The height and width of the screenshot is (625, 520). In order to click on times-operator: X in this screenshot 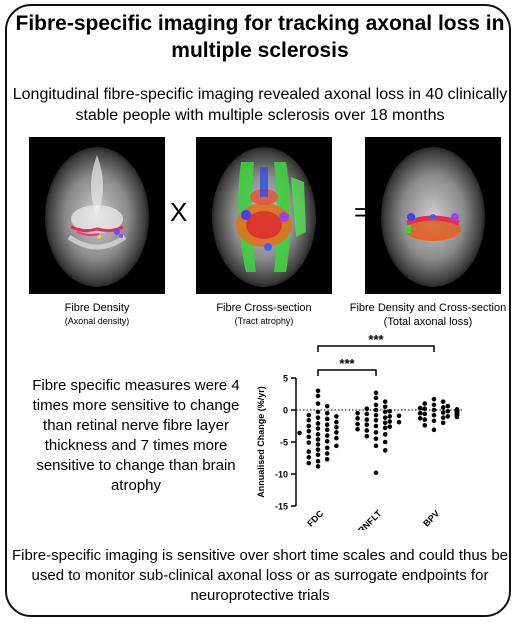, I will do `click(179, 212)`.